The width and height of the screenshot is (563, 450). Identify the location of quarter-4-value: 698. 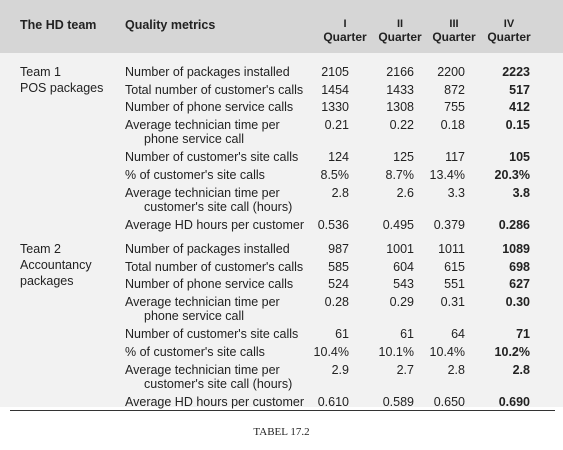
(519, 266).